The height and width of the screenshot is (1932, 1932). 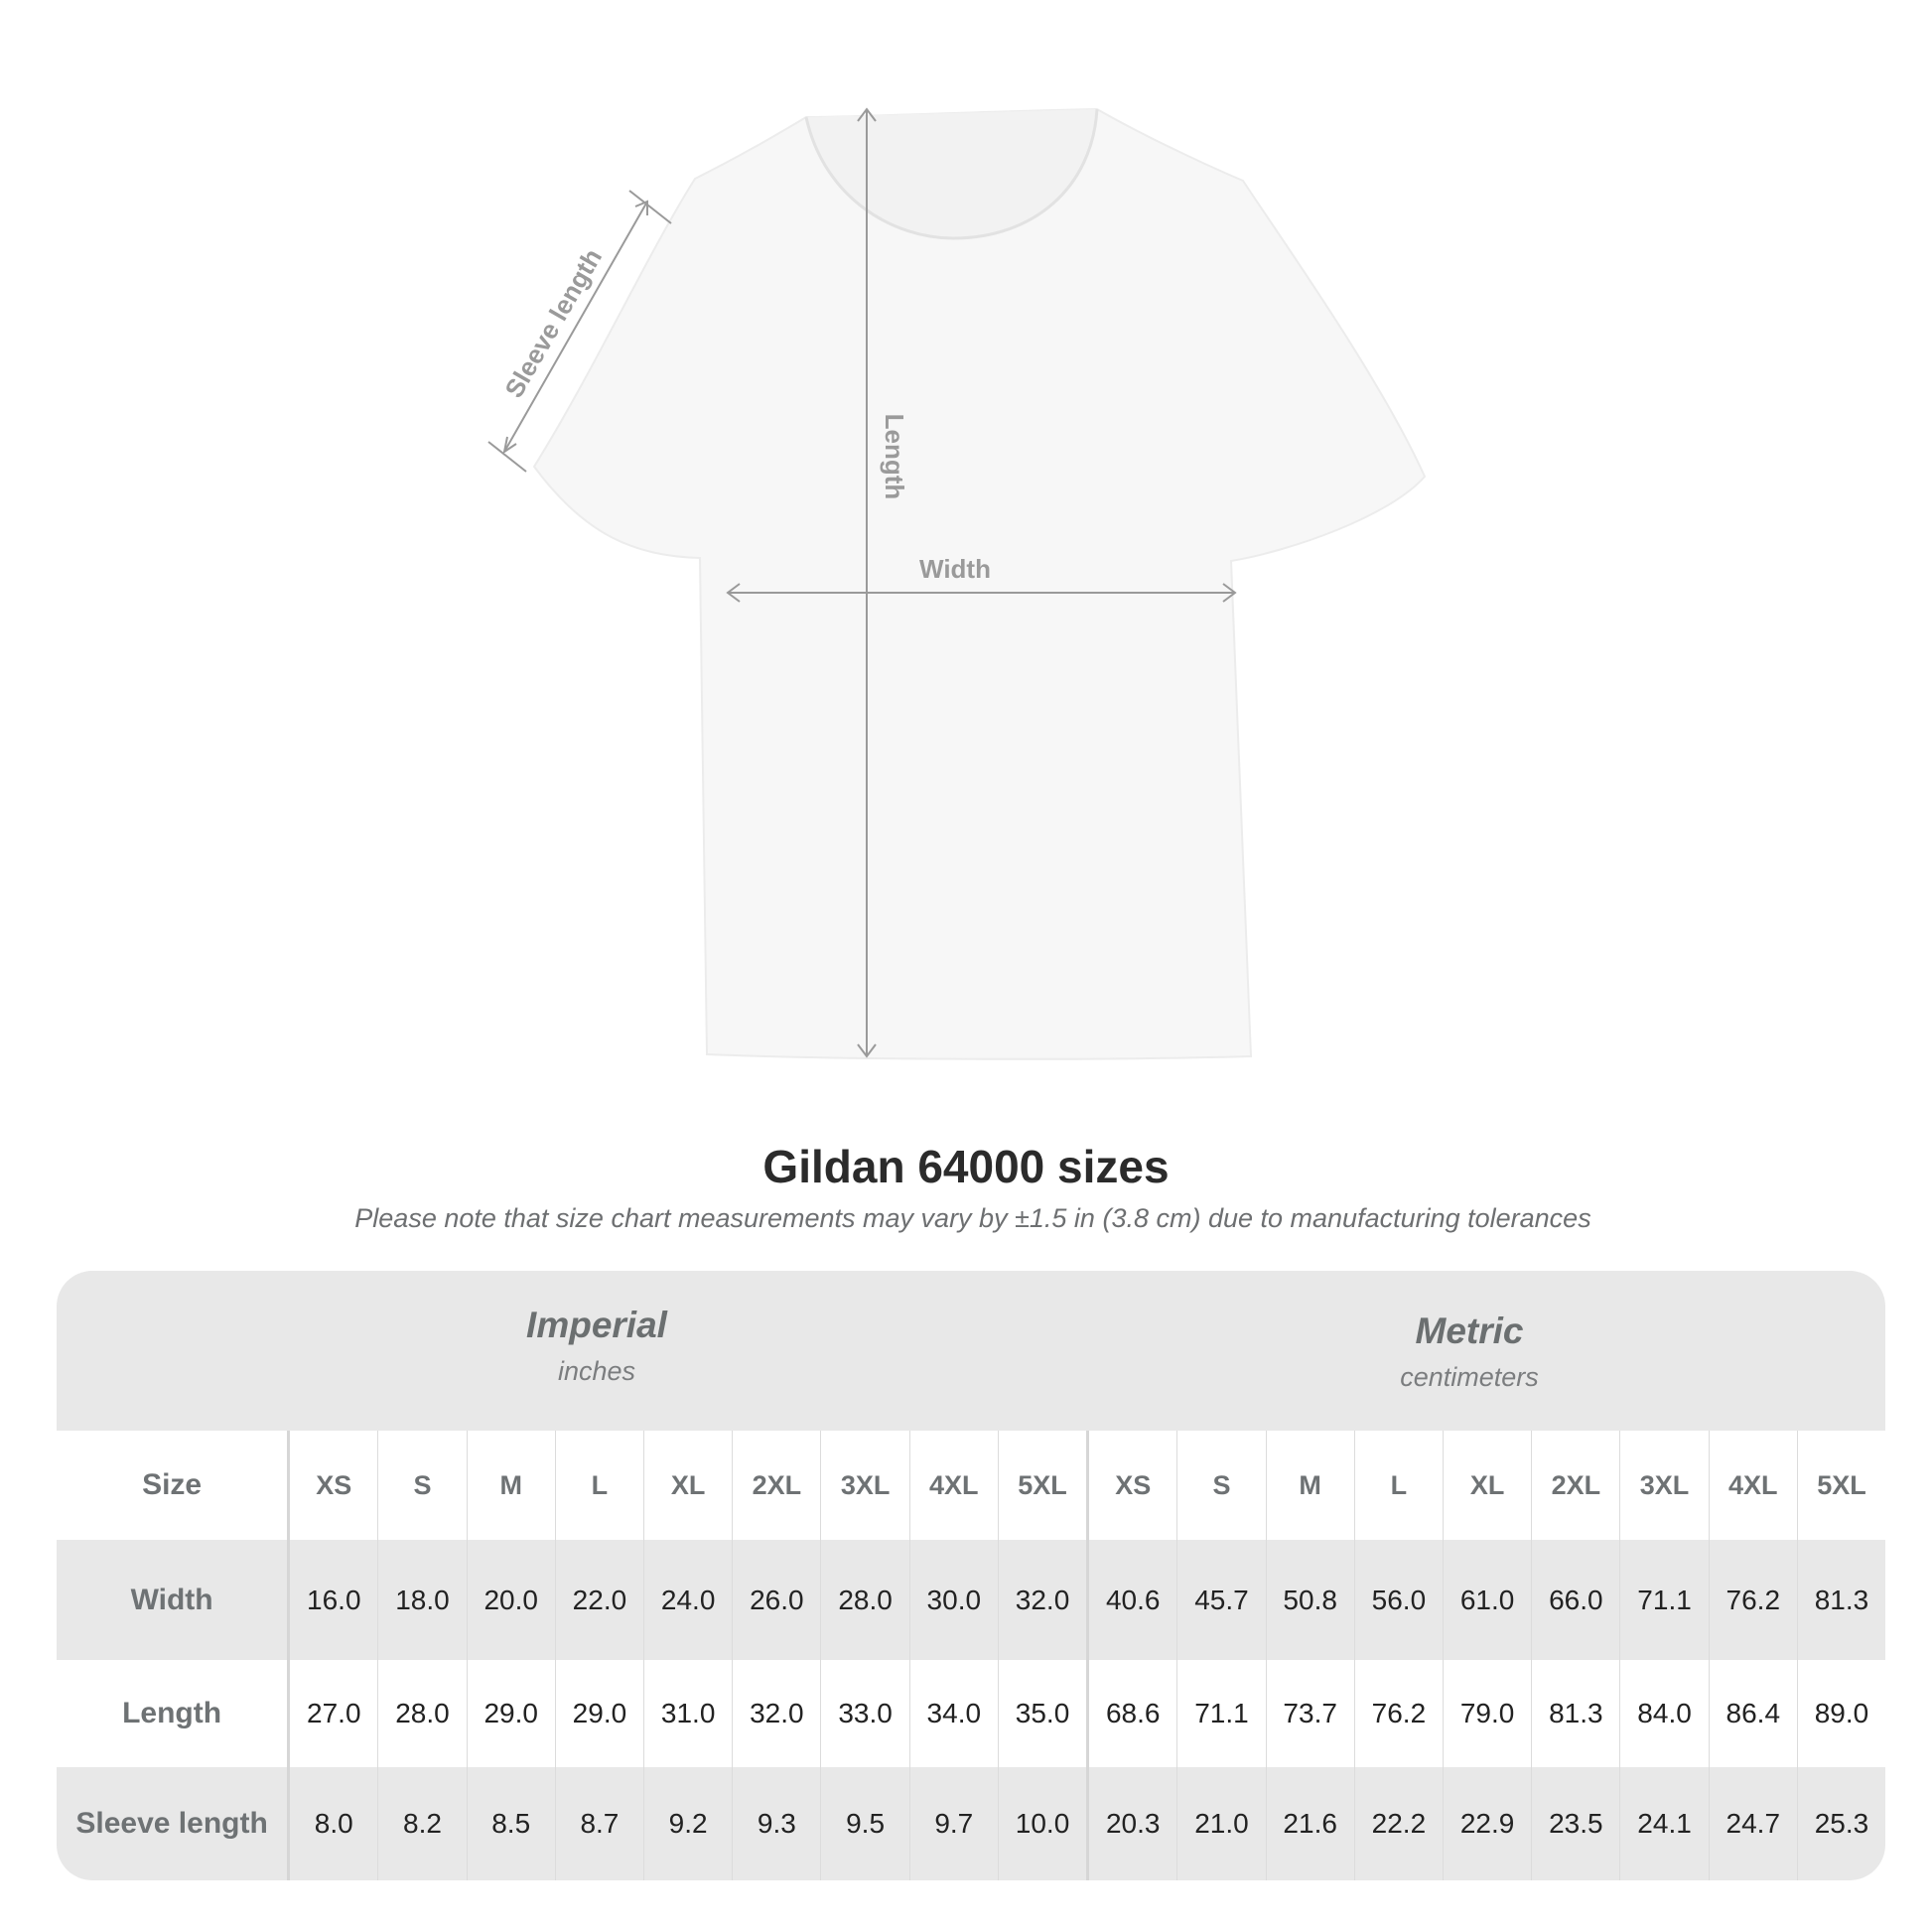 What do you see at coordinates (1131, 1714) in the screenshot?
I see `table-cell: 68.6` at bounding box center [1131, 1714].